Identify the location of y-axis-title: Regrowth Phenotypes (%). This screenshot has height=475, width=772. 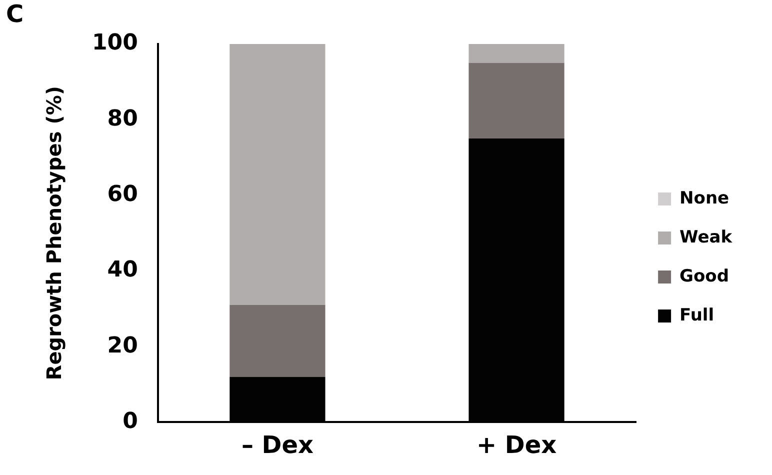
(54, 233).